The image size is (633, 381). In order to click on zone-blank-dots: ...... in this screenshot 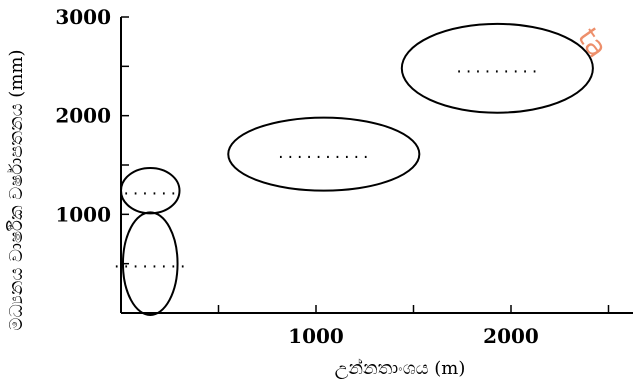, I will do `click(150, 191)`.